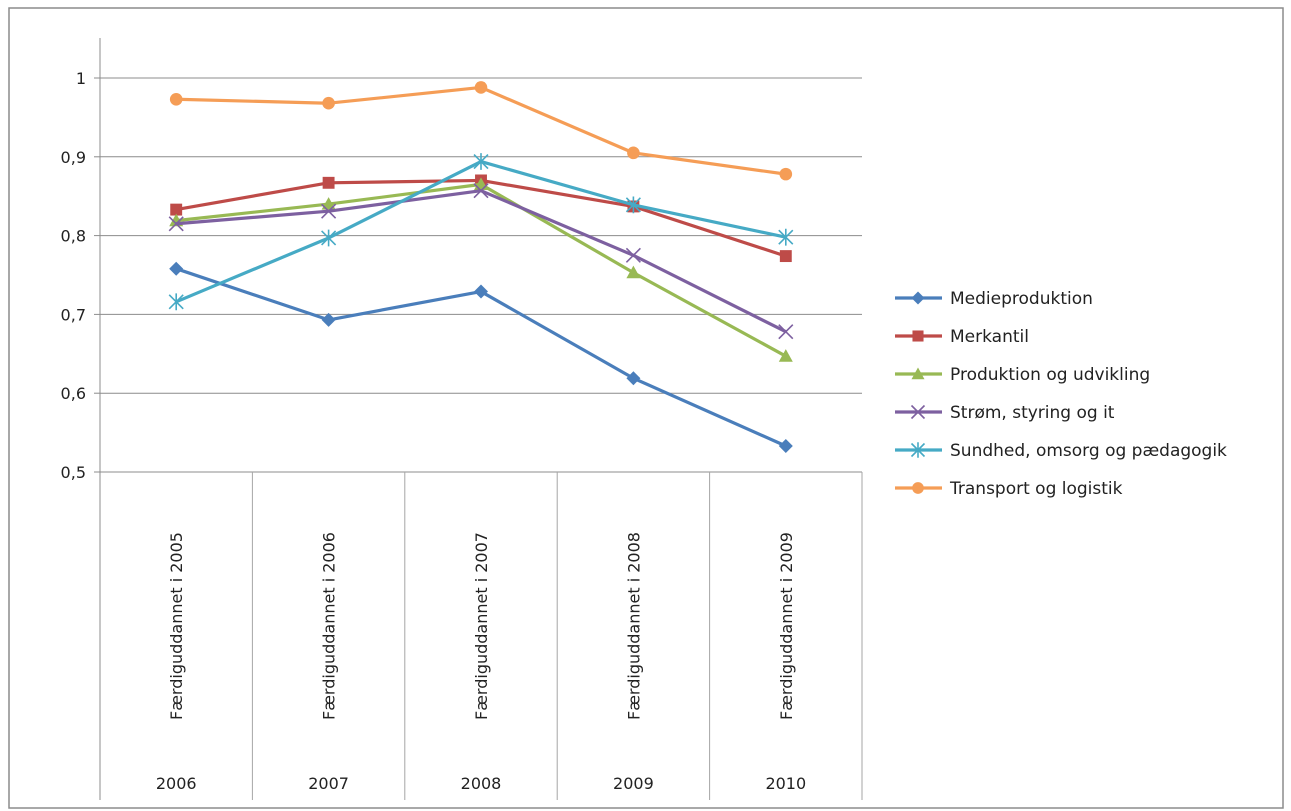  I want to click on y-tick-label: 1, so click(81, 78).